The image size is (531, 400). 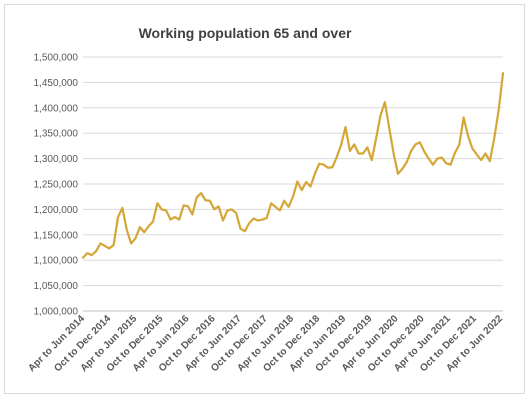 I want to click on y-tick-label: 1,500,000, so click(x=56, y=58).